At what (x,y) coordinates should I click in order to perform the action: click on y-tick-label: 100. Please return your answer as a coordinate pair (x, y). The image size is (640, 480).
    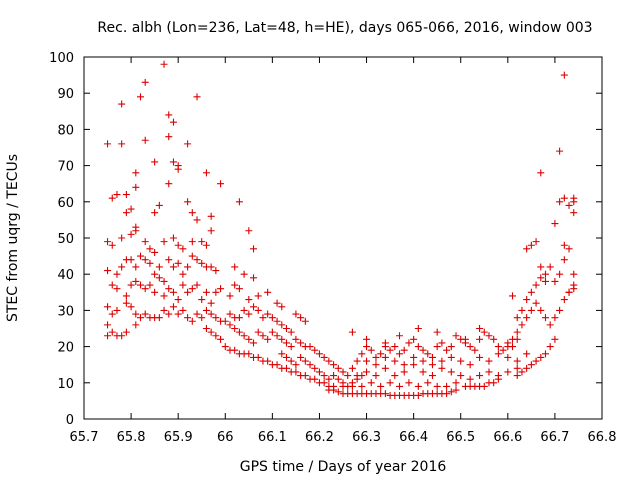
    Looking at the image, I should click on (61, 58).